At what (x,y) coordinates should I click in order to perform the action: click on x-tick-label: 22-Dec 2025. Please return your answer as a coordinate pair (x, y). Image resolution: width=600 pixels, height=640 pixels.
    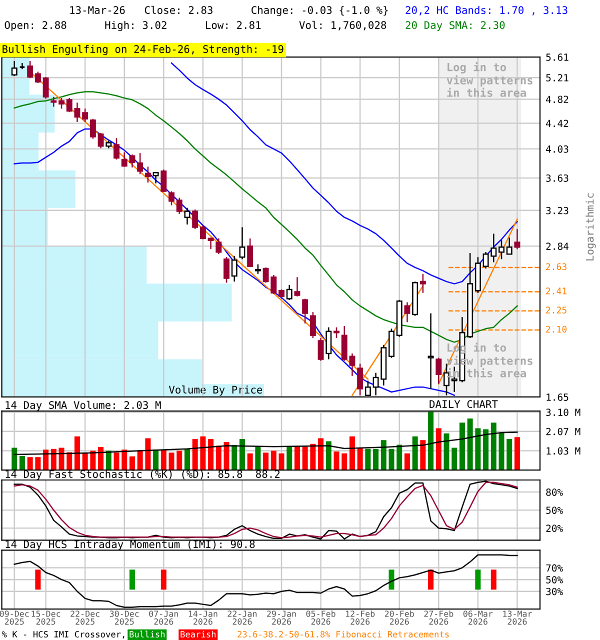
    Looking at the image, I should click on (85, 617).